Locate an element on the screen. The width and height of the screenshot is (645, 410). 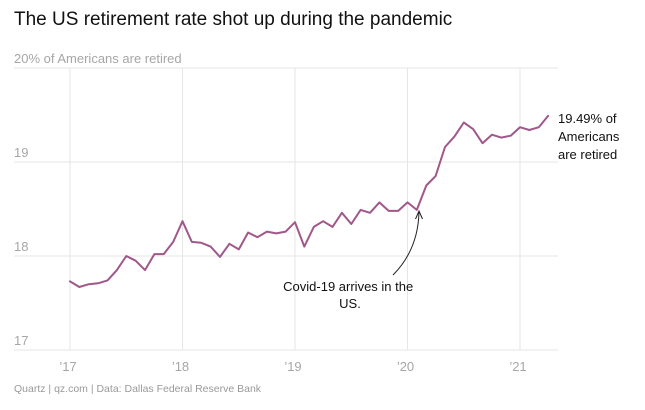
y-tick-label: 18 is located at coordinates (21, 246).